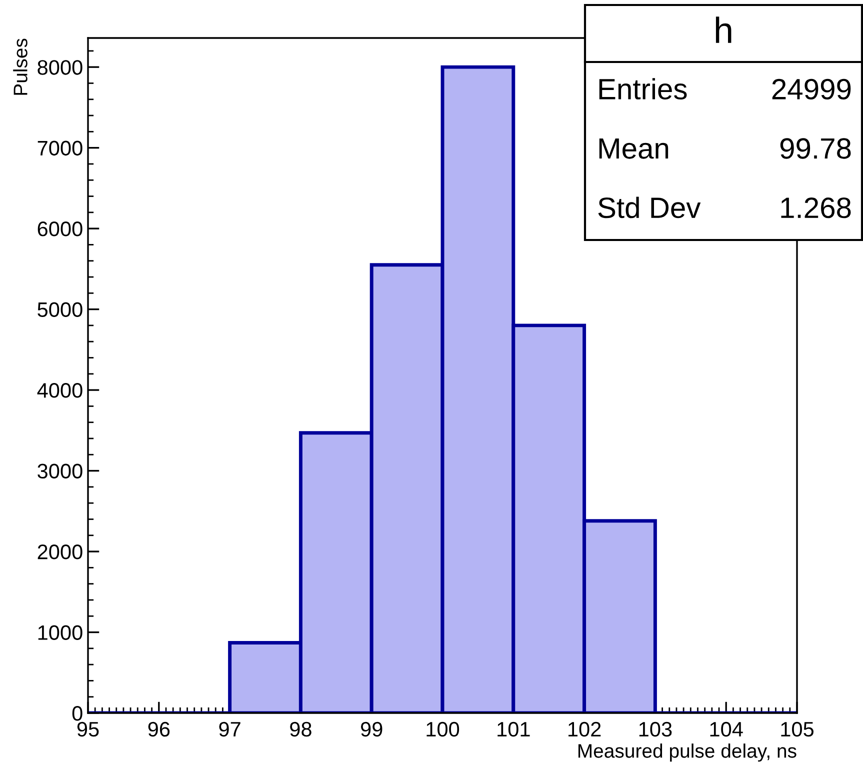  What do you see at coordinates (77, 713) in the screenshot?
I see `y-tick-label: 0` at bounding box center [77, 713].